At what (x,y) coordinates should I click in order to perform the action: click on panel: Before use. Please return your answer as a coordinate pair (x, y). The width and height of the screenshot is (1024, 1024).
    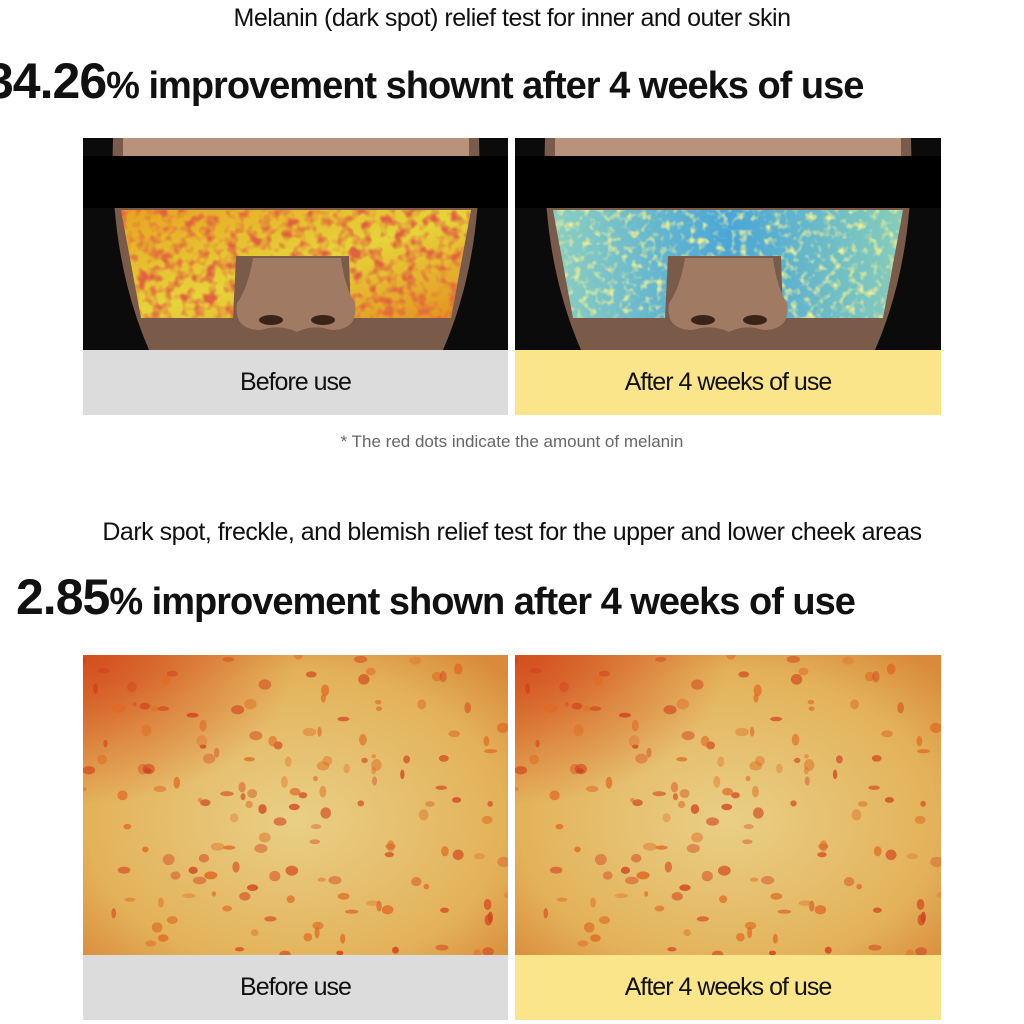
    Looking at the image, I should click on (295, 837).